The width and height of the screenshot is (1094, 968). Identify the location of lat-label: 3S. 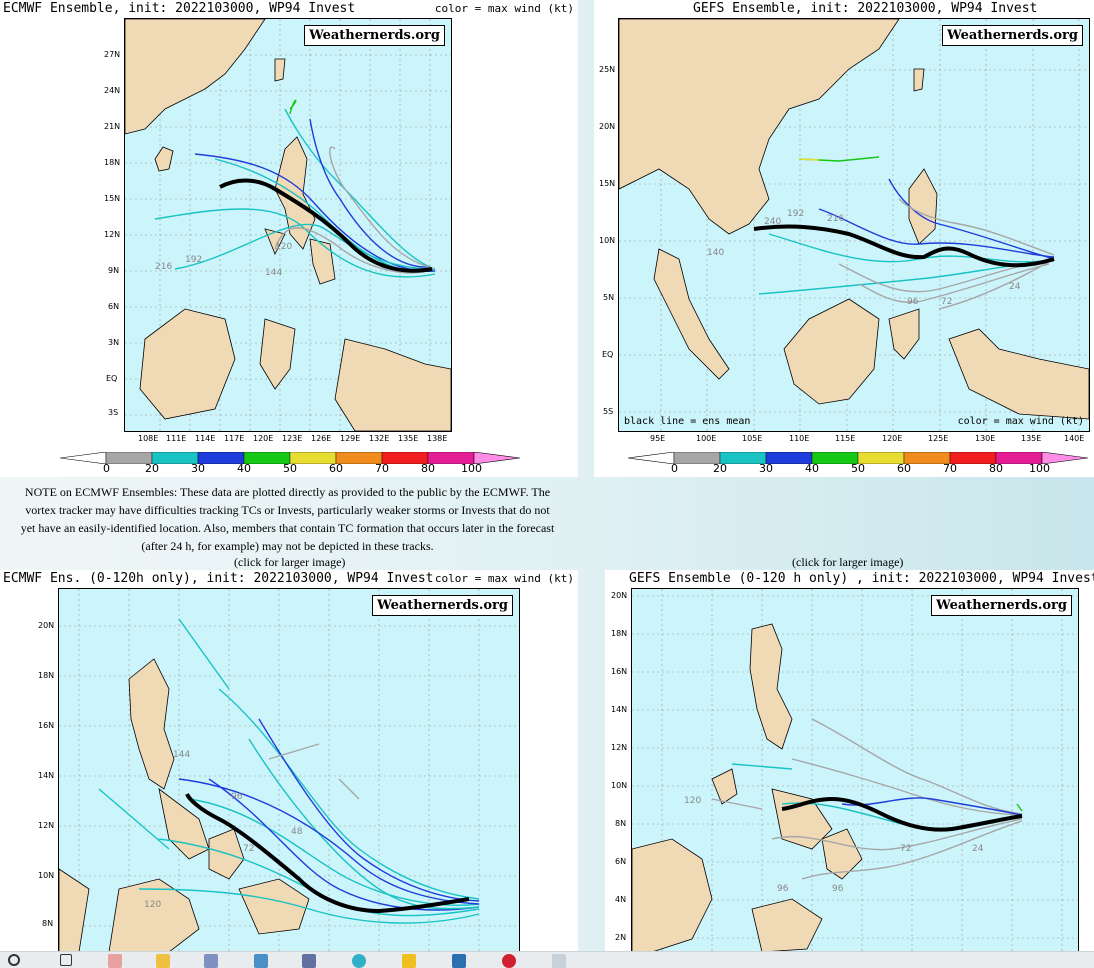
(113, 412).